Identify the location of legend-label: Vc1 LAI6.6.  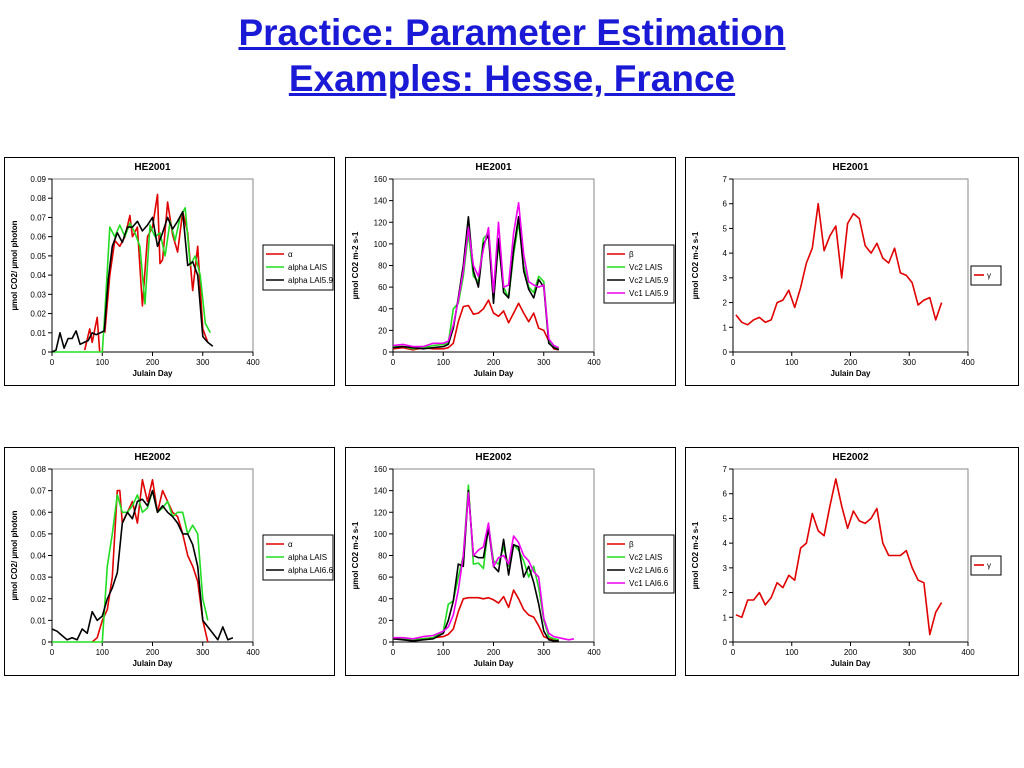
(649, 583).